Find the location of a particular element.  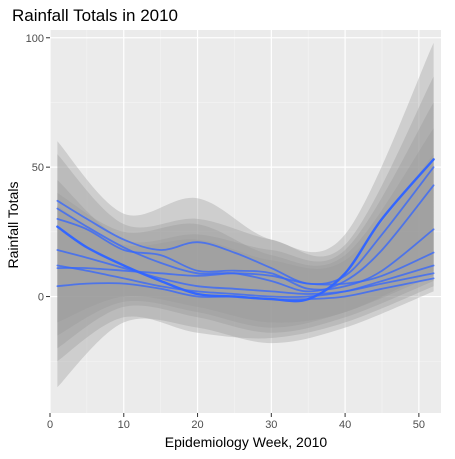

x-tick-label: 20 is located at coordinates (197, 425).